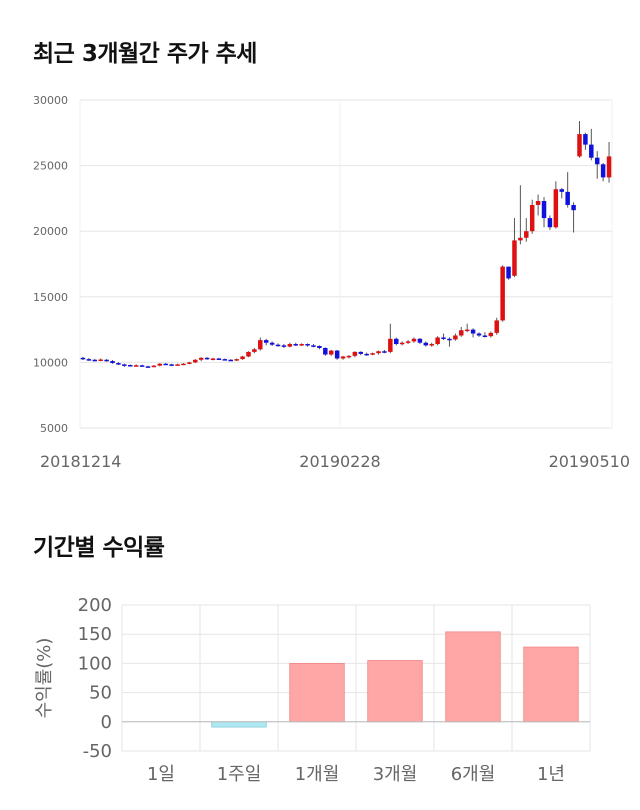  I want to click on x-tick-label: 1일, so click(161, 774).